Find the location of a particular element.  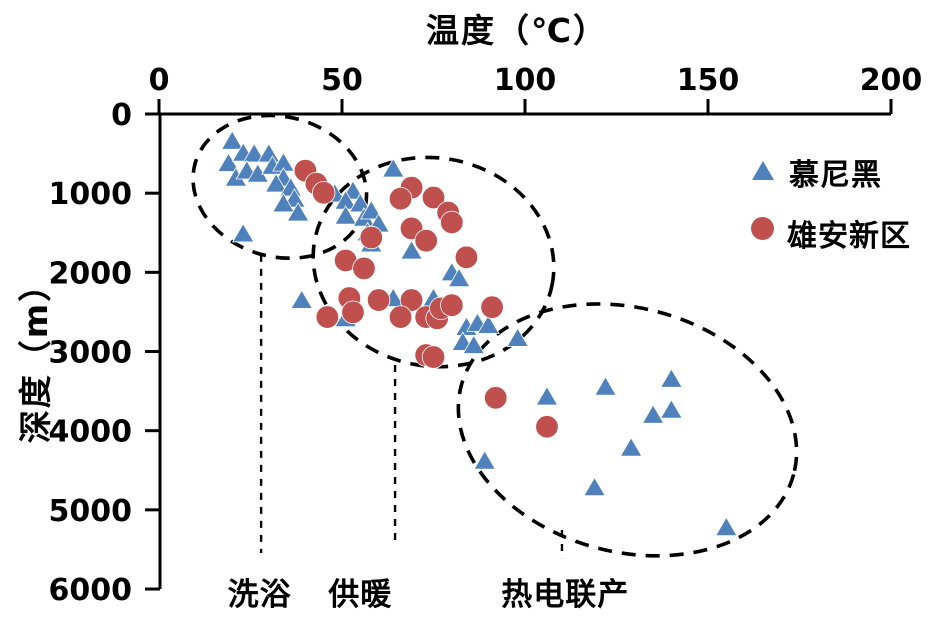

x-tick-label: 200 is located at coordinates (891, 80).